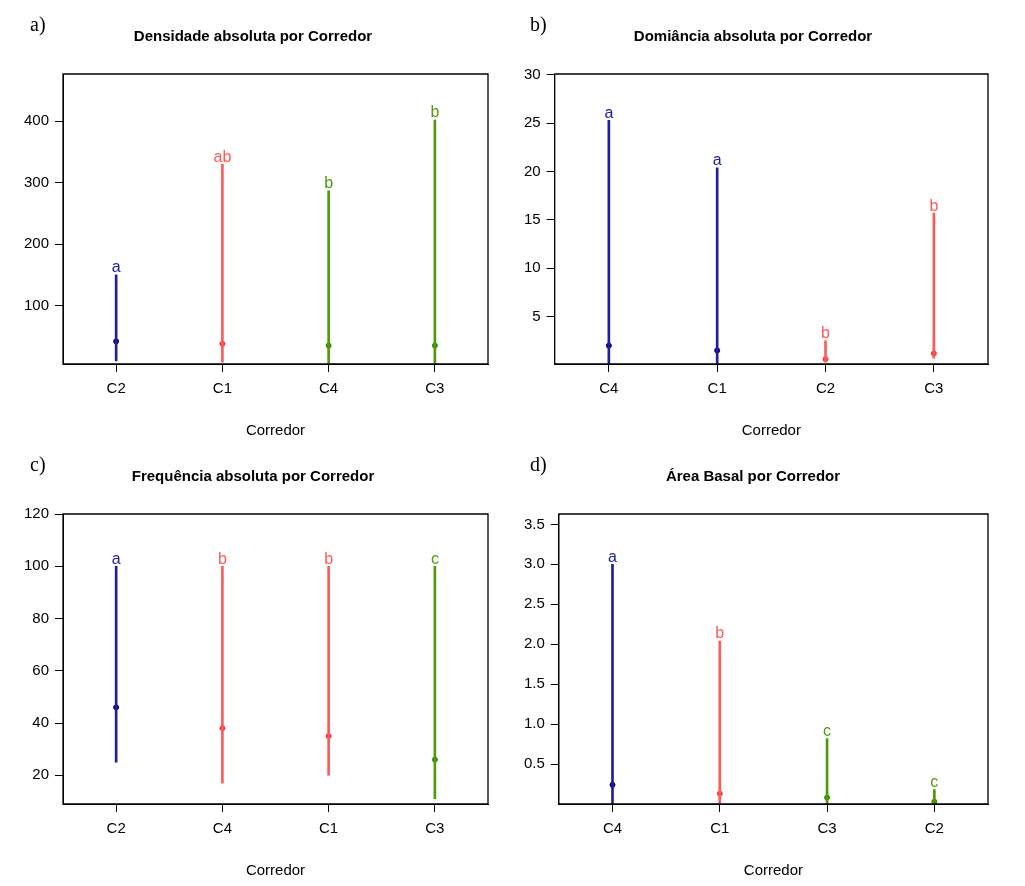  What do you see at coordinates (37, 513) in the screenshot?
I see `y-tick-label: 120` at bounding box center [37, 513].